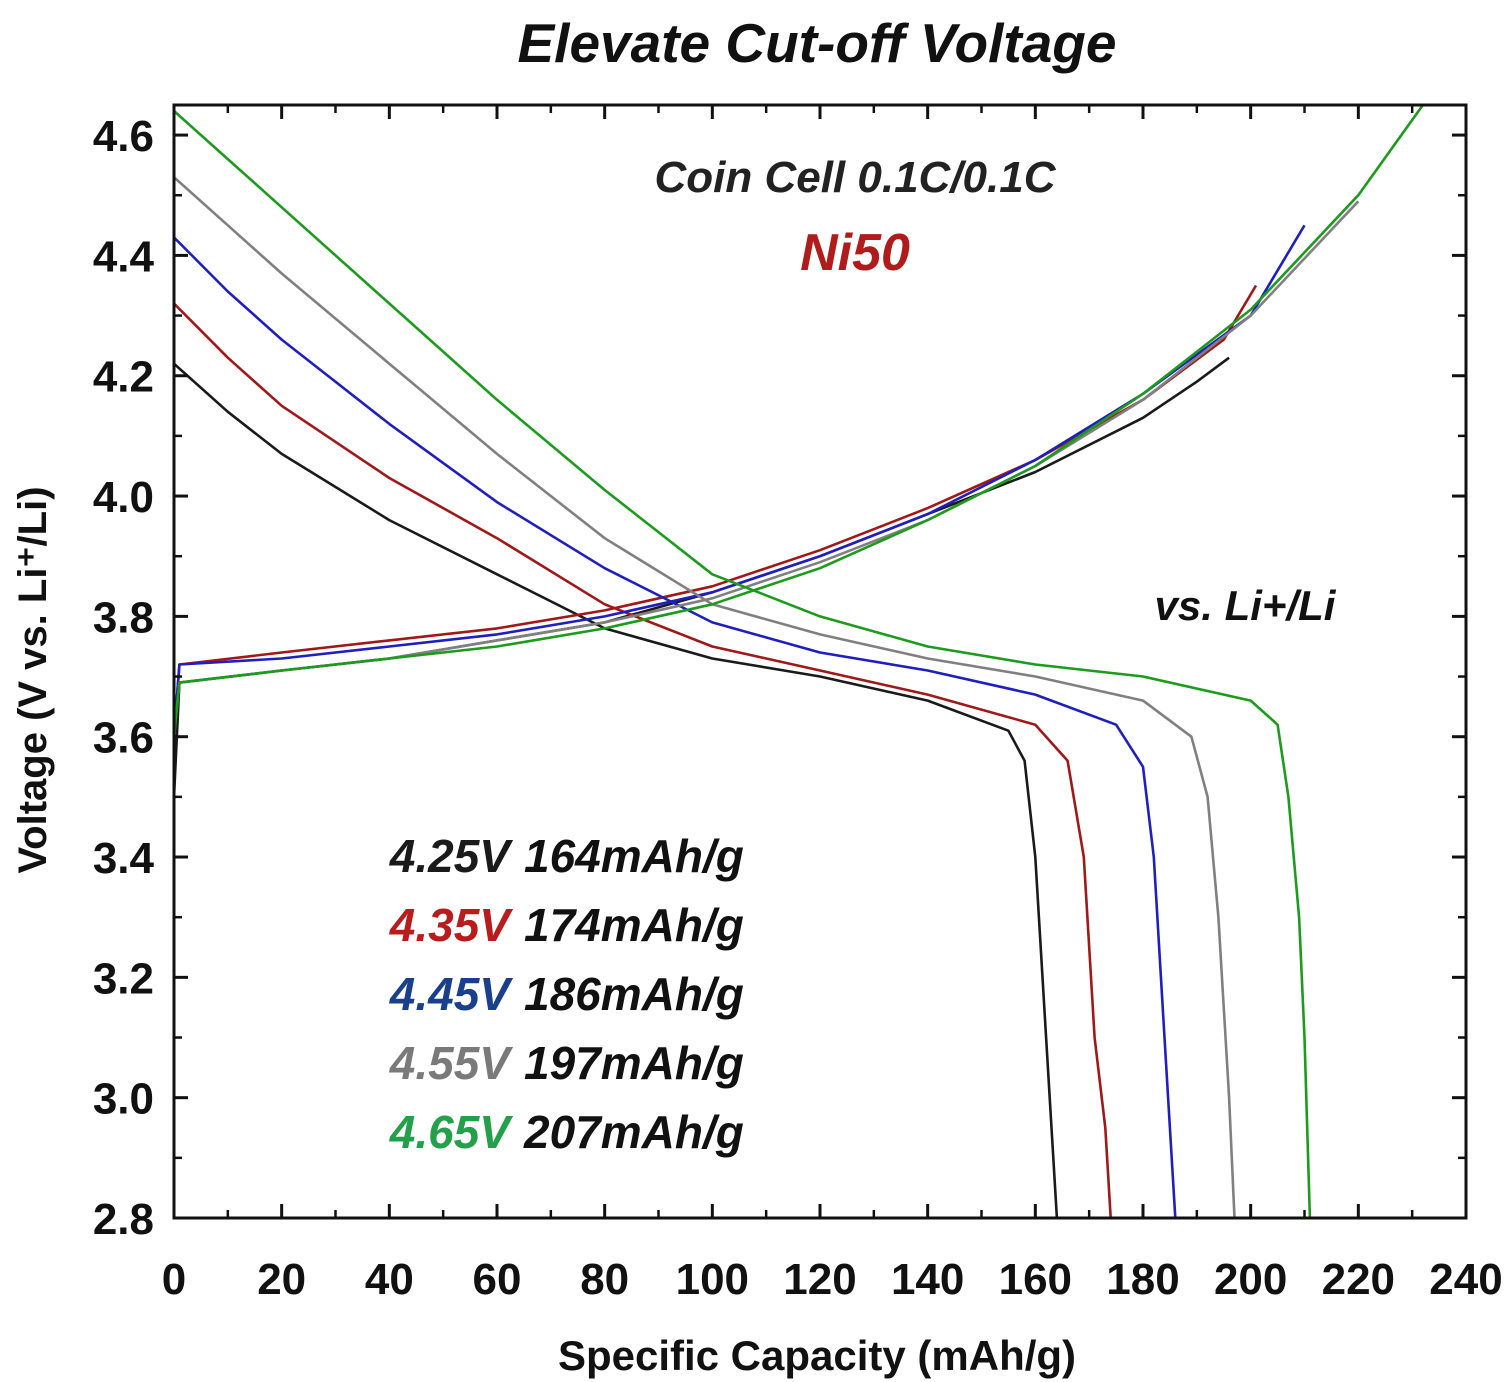 Image resolution: width=1511 pixels, height=1382 pixels. I want to click on y-tick-label: 3.8, so click(123, 617).